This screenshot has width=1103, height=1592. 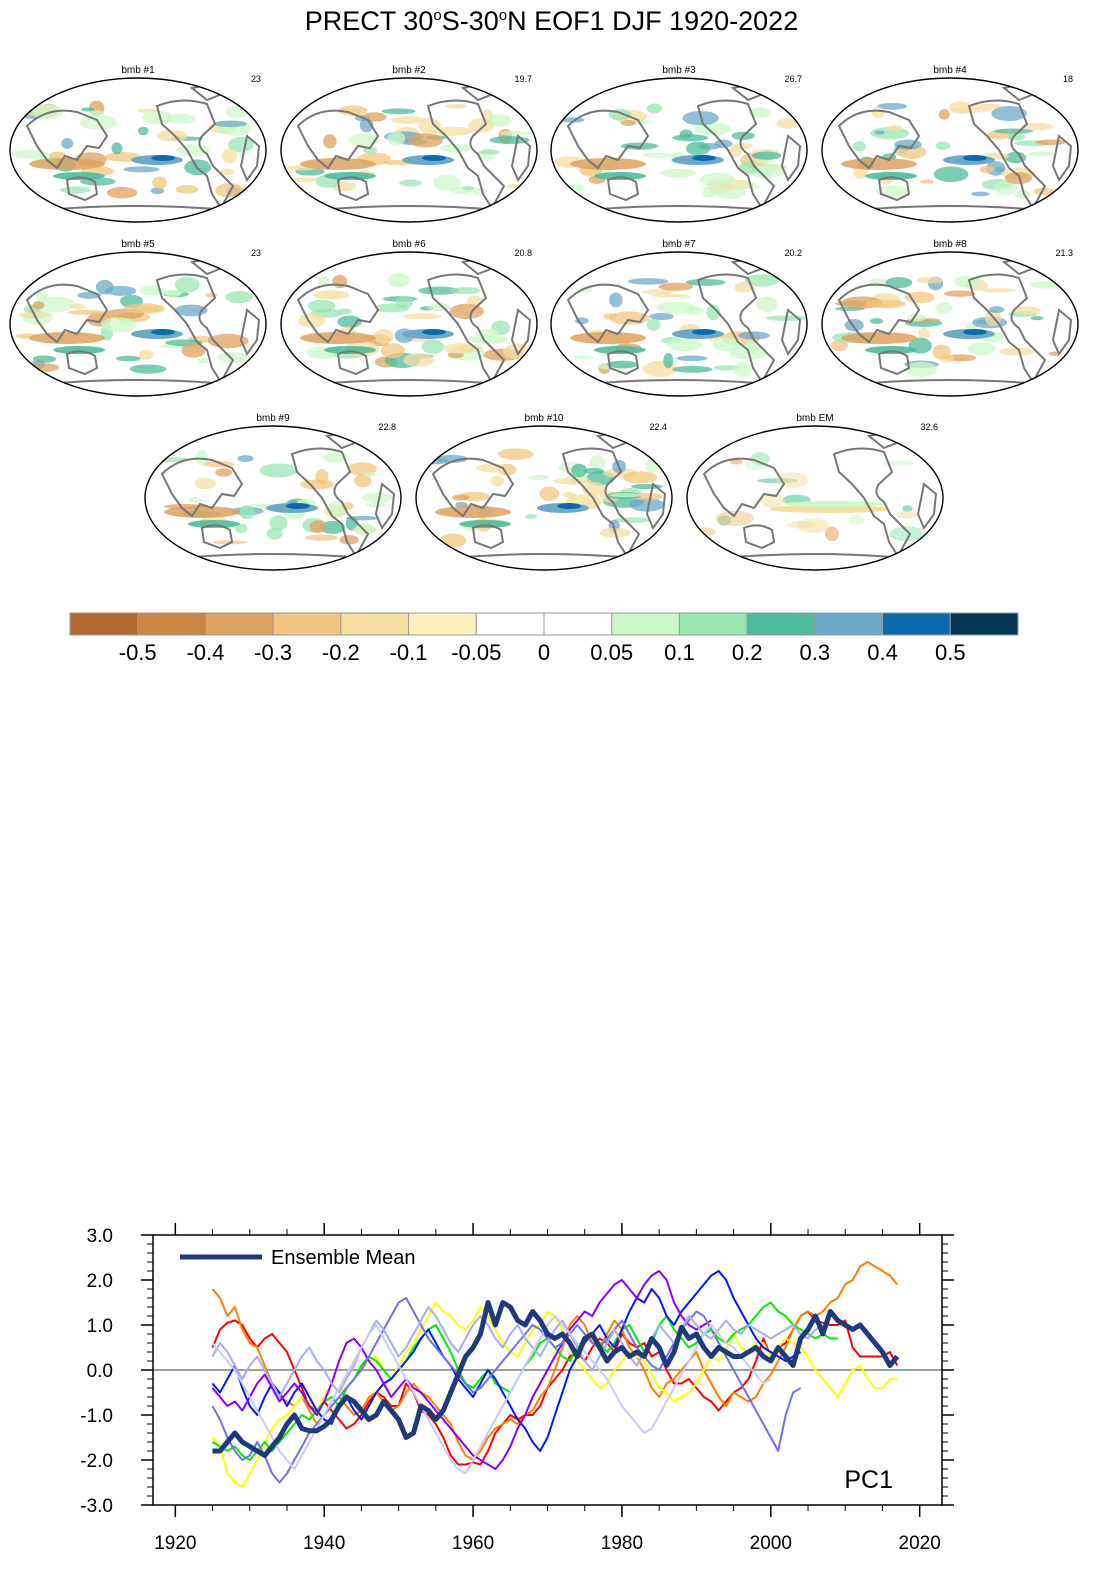 I want to click on anomaly-field, so click(x=955, y=146).